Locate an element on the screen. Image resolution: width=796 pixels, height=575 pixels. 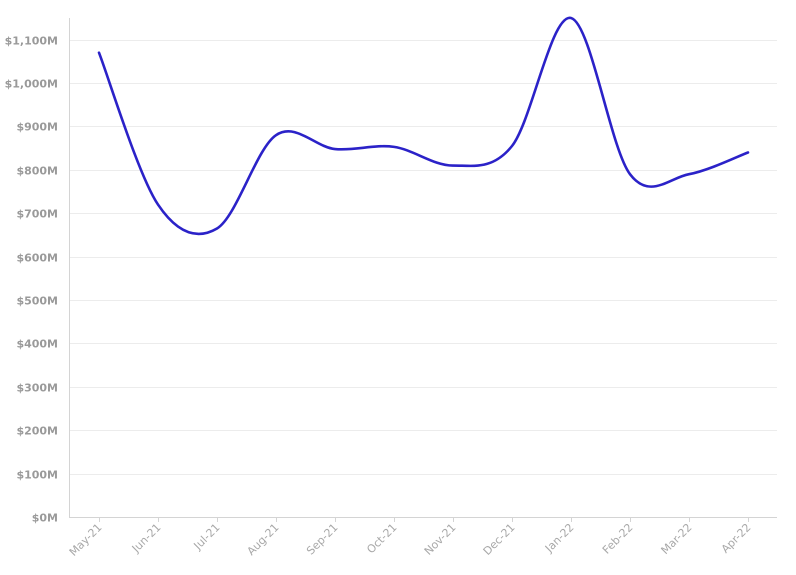
x-tick-label: Jul-21 is located at coordinates (207, 537).